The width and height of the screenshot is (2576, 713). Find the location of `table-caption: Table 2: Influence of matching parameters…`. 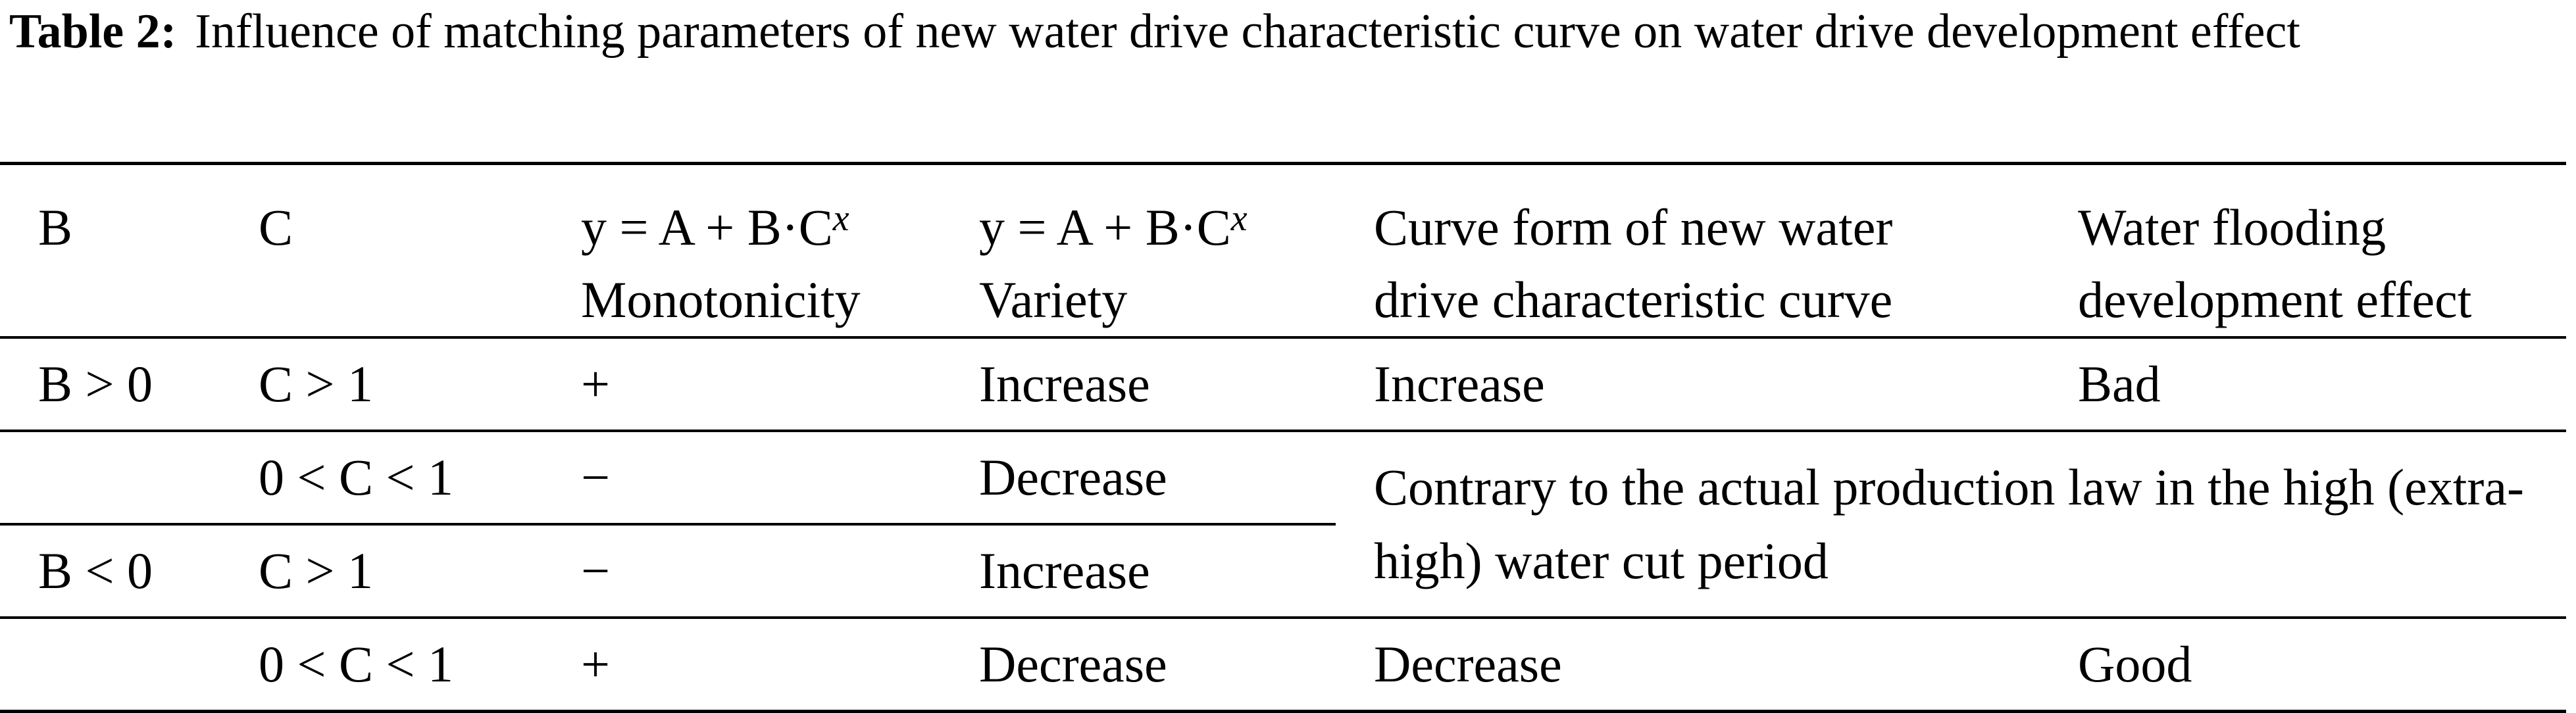

table-caption: Table 2: Influence of matching parameters… is located at coordinates (1289, 32).